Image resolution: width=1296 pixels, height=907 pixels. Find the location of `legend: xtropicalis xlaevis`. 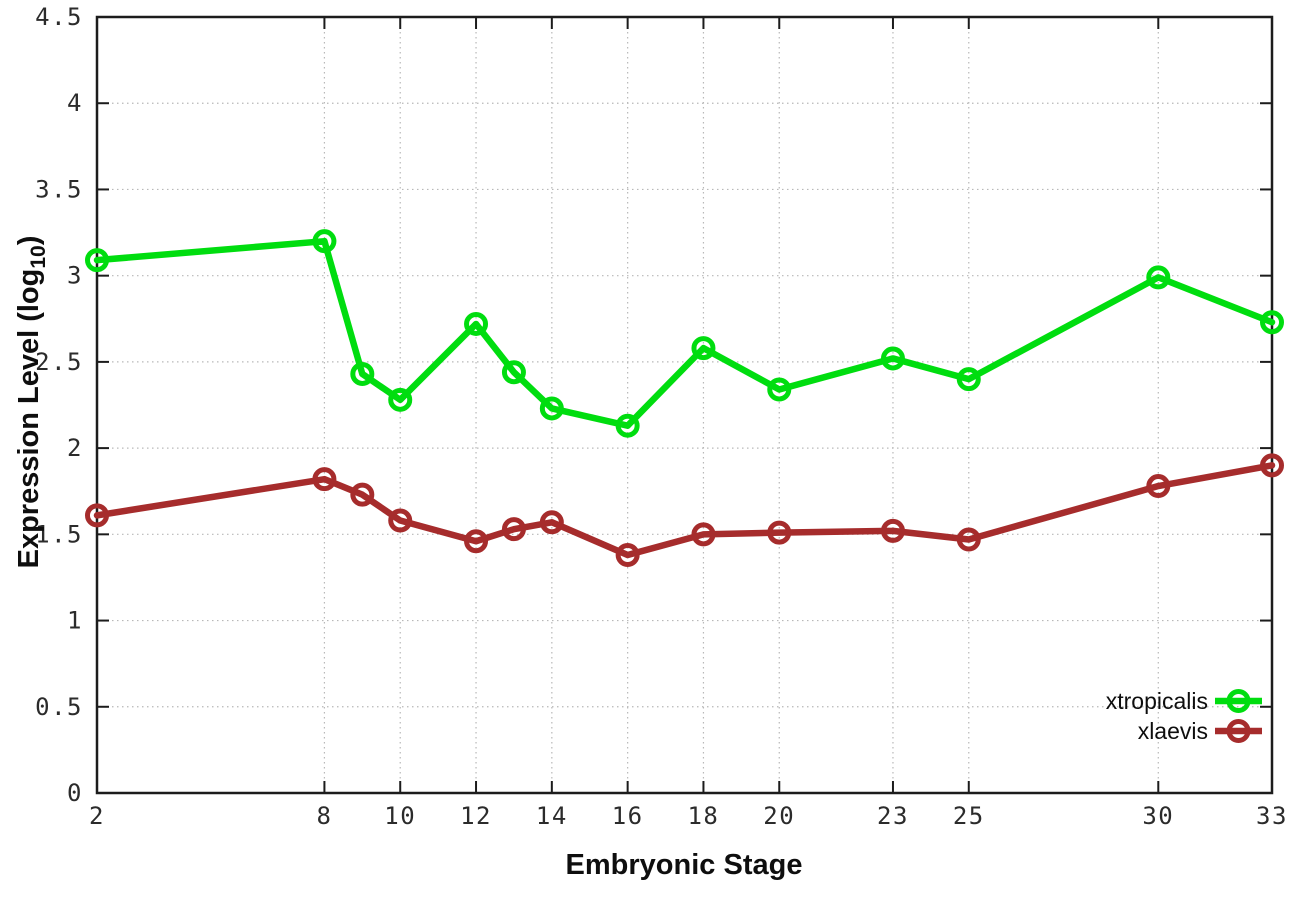

legend: xtropicalis xlaevis is located at coordinates (1184, 716).